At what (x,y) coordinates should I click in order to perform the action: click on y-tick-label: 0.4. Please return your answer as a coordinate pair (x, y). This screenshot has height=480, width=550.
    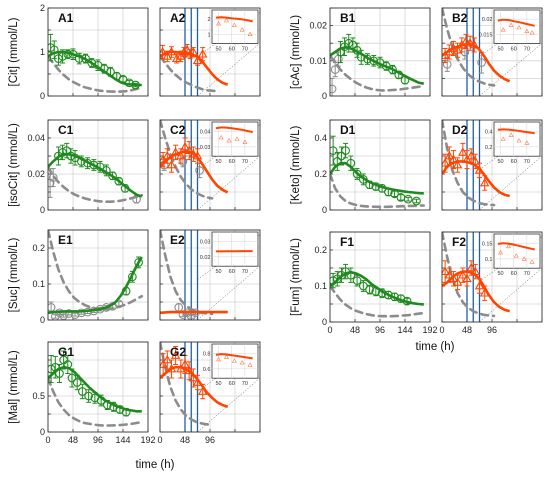
    Looking at the image, I should click on (320, 138).